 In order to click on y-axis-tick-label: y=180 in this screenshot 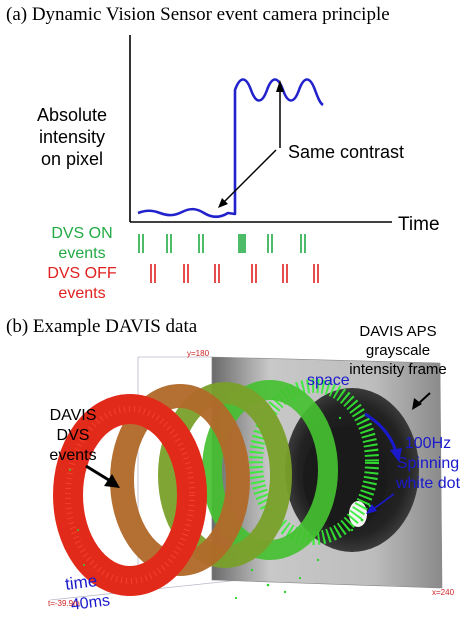, I will do `click(198, 353)`.